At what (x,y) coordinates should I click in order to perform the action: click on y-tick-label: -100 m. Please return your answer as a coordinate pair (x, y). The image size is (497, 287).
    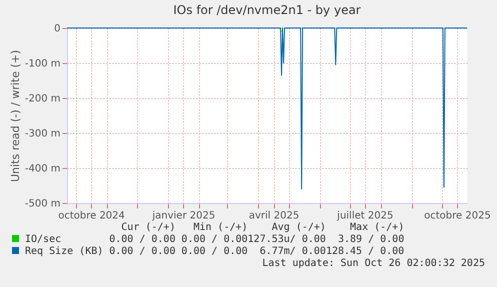
    Looking at the image, I should click on (42, 64).